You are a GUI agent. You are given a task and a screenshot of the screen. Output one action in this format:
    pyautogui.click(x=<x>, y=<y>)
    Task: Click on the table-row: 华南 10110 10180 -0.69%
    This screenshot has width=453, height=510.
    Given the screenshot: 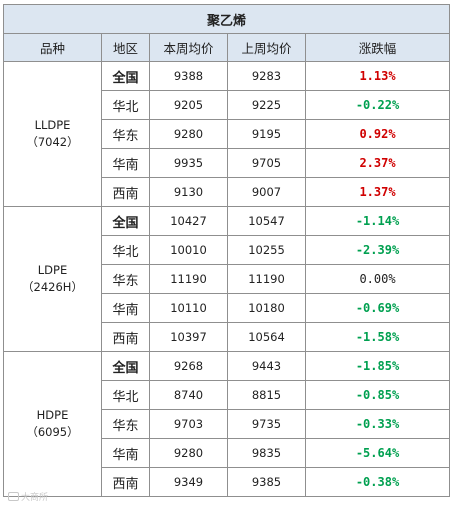 What is the action you would take?
    pyautogui.click(x=227, y=308)
    